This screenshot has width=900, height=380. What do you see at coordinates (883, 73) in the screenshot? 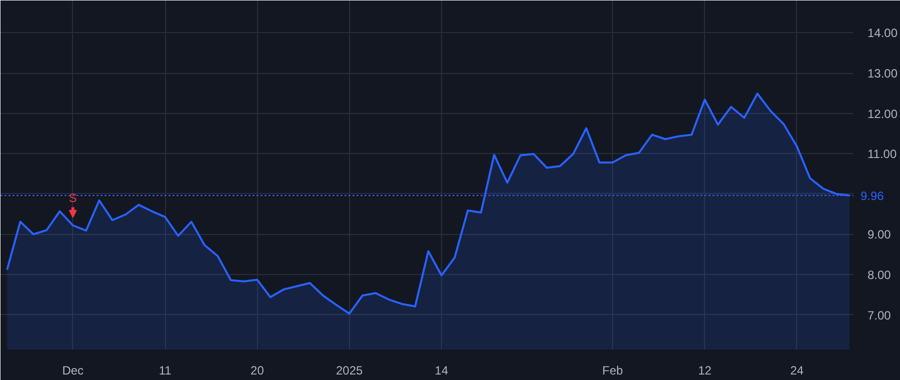
I see `y-tick-label: 13.00` at bounding box center [883, 73].